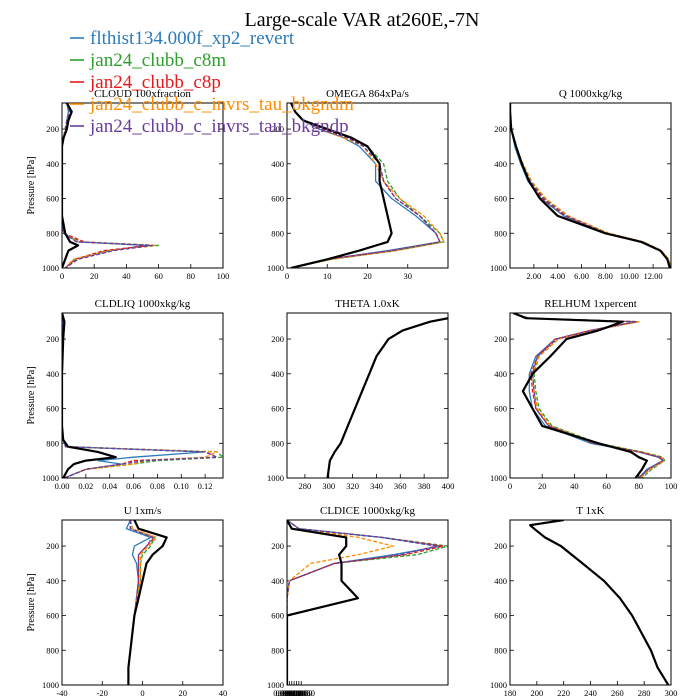  I want to click on legend-label: jan24_clubb_c_invrs_tau_bkgndm, so click(221, 104).